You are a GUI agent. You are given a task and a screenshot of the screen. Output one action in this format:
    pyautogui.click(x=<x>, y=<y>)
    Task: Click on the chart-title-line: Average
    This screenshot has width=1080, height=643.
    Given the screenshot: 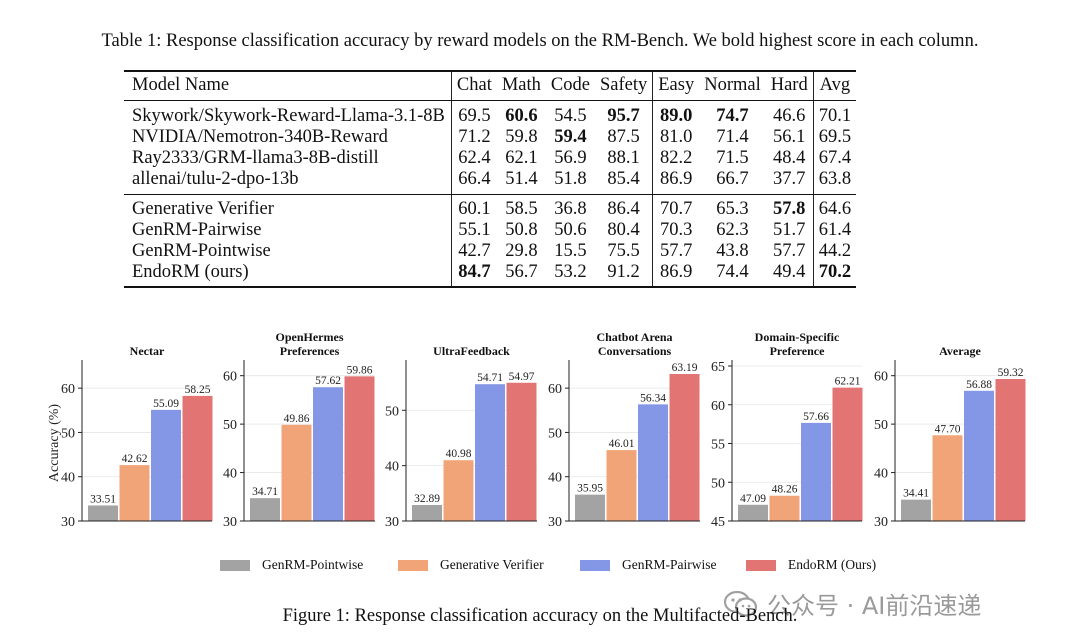 What is the action you would take?
    pyautogui.click(x=960, y=351)
    